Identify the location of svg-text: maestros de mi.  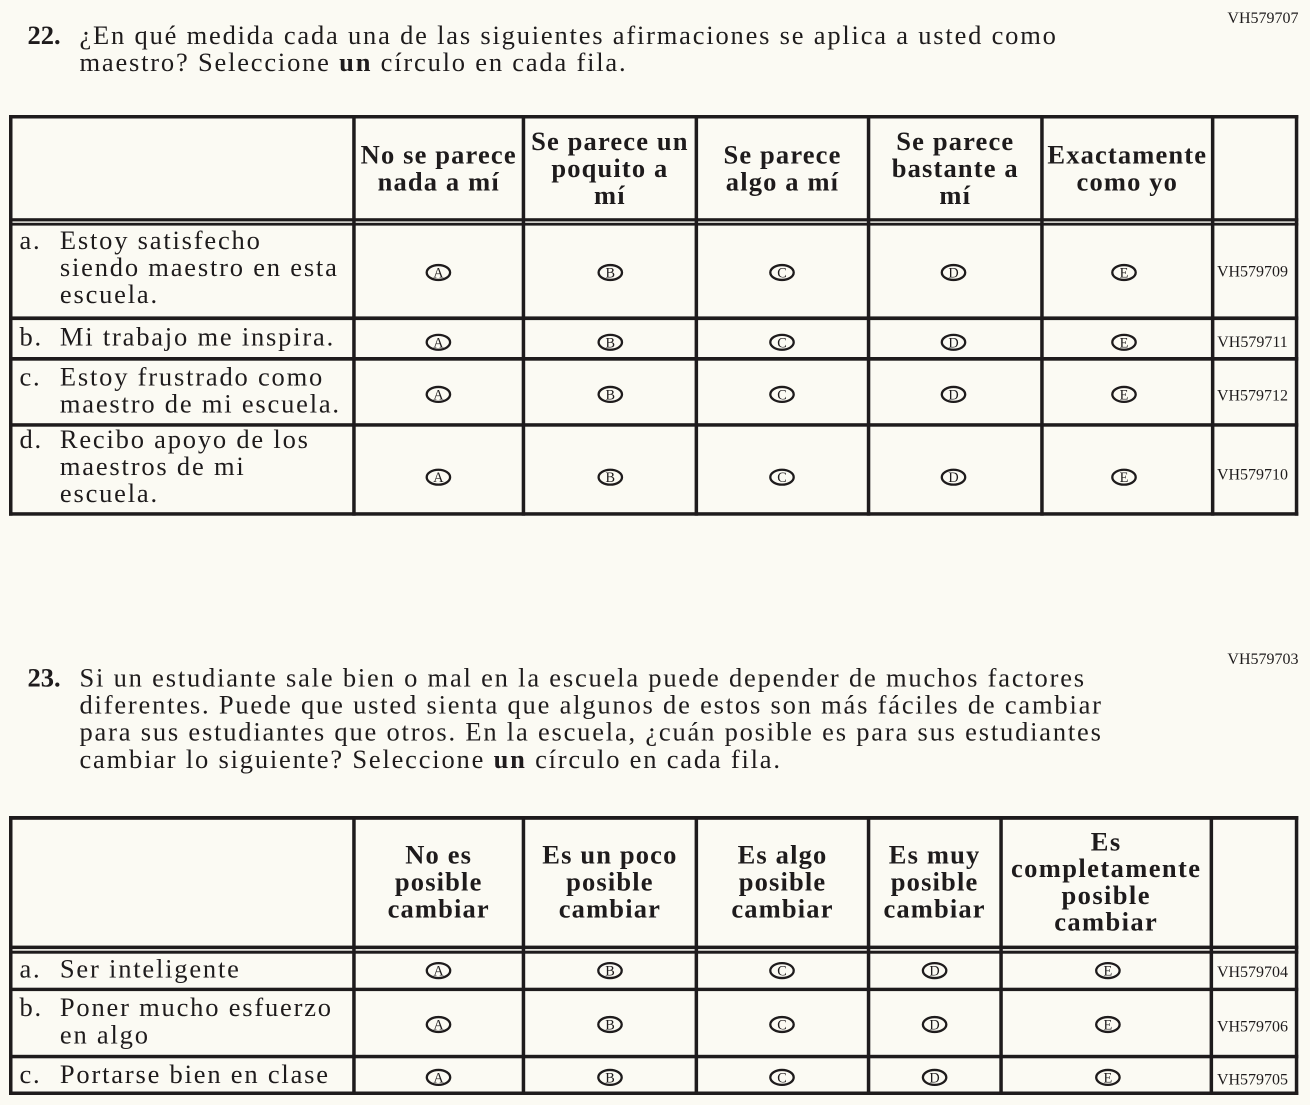
(153, 466).